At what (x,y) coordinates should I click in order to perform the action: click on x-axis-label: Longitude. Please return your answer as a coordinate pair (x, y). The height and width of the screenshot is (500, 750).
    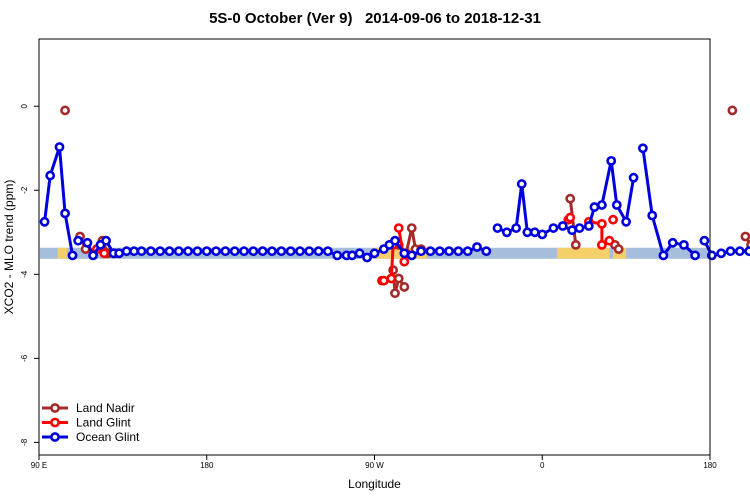
    Looking at the image, I should click on (374, 484).